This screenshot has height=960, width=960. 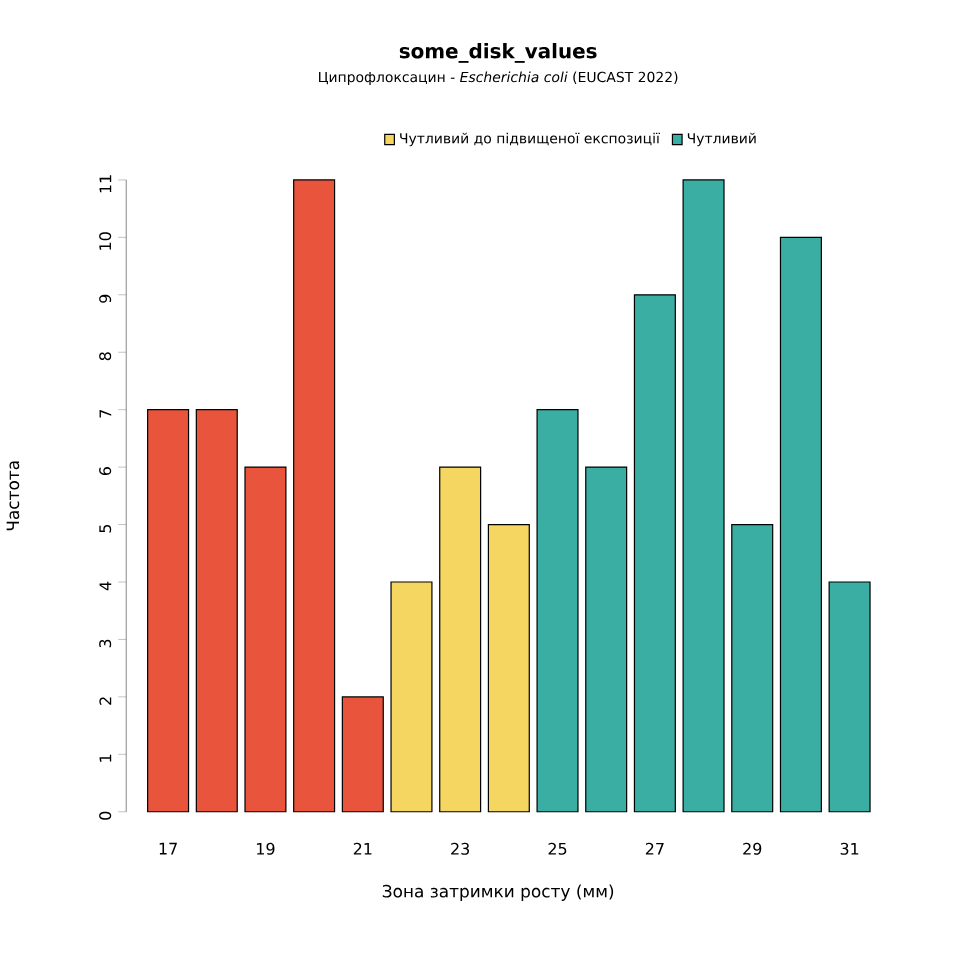 What do you see at coordinates (498, 53) in the screenshot?
I see `chart-title: some_disk_values` at bounding box center [498, 53].